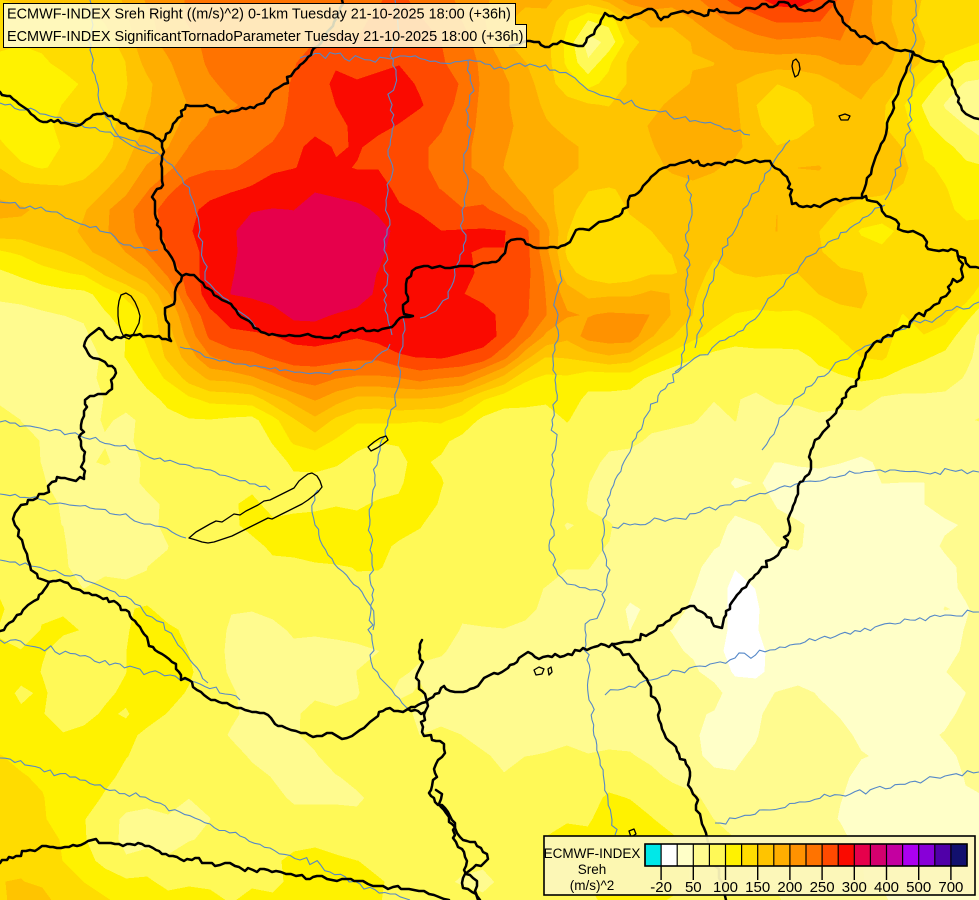 The height and width of the screenshot is (900, 979). What do you see at coordinates (854, 887) in the screenshot?
I see `svg-text: 300` at bounding box center [854, 887].